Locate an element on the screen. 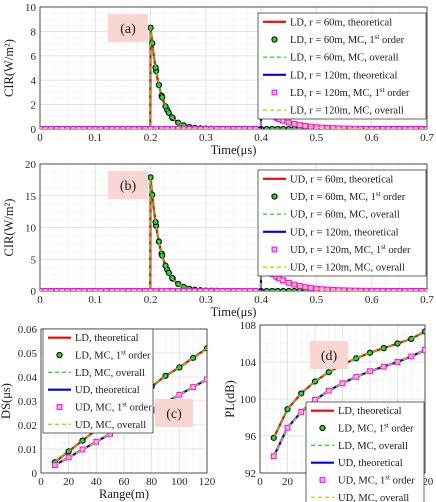 This screenshot has height=502, width=436. y-tick-label: 6 is located at coordinates (34, 57).